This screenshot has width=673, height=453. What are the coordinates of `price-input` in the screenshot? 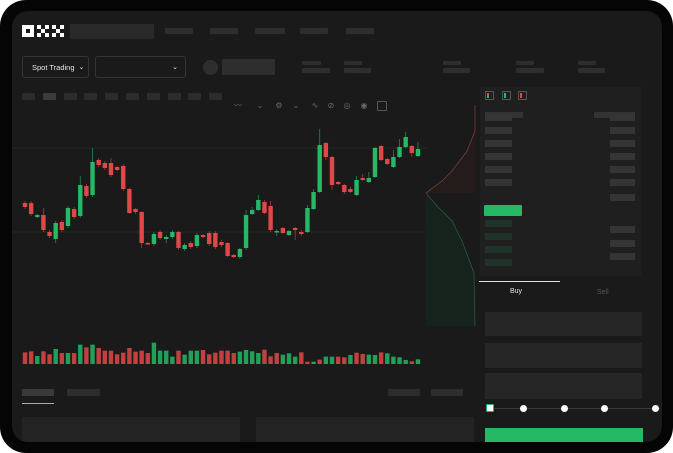 It's located at (563, 324).